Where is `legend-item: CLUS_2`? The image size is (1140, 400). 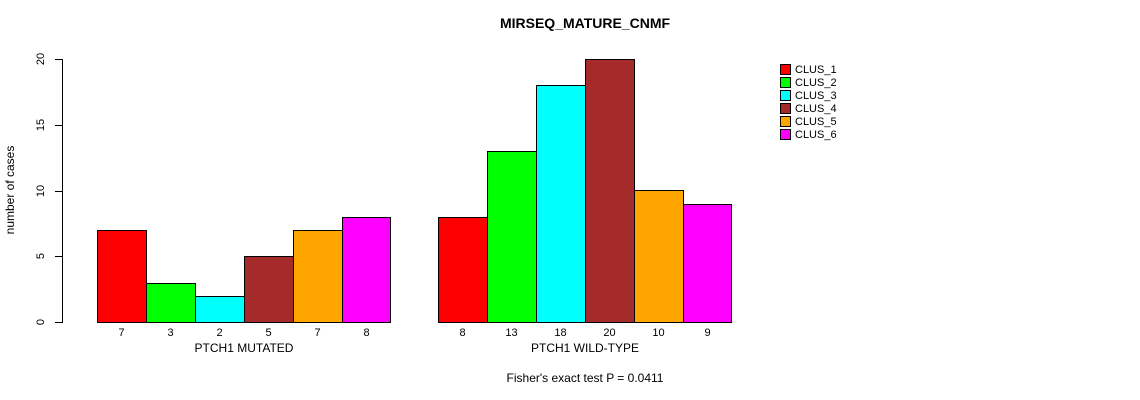 legend-item: CLUS_2 is located at coordinates (808, 82).